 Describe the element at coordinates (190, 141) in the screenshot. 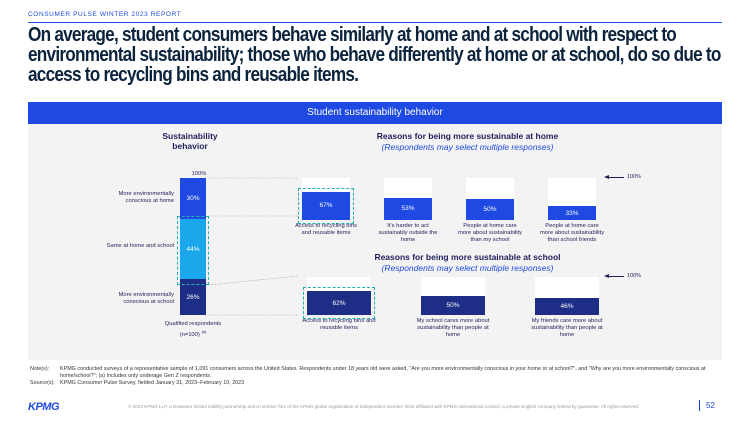

I see `stacked-chart-title: Sustainability behavior` at that location.